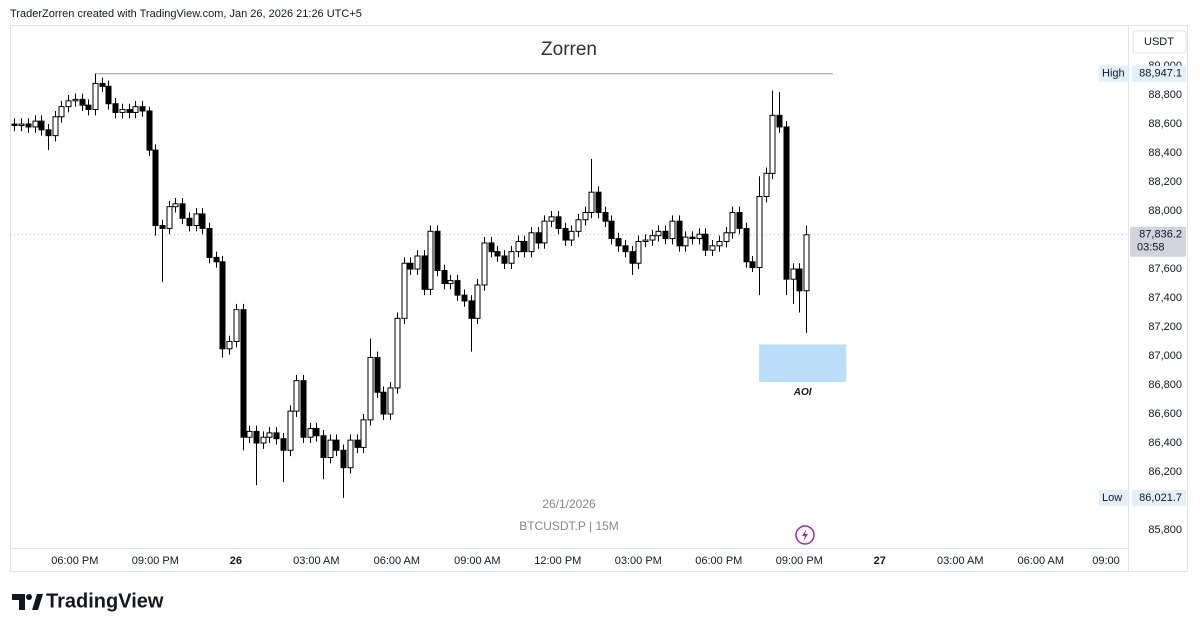  Describe the element at coordinates (316, 561) in the screenshot. I see `x-tick-label: 03:00 AM` at that location.